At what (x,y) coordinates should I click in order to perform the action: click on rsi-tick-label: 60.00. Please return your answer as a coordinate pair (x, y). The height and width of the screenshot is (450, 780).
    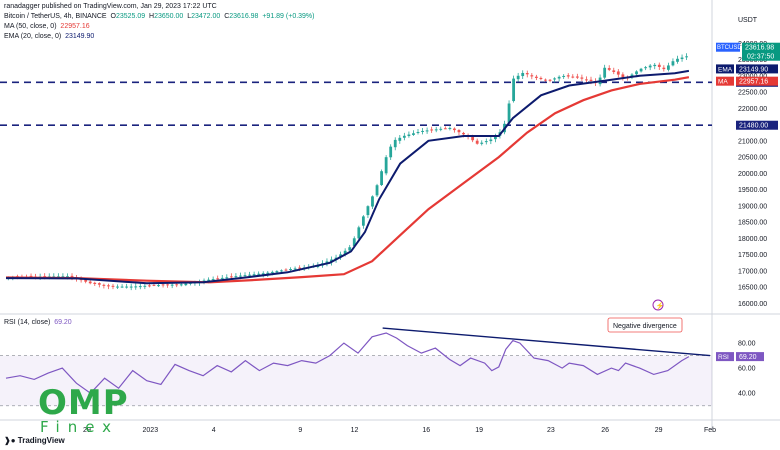
    Looking at the image, I should click on (747, 369).